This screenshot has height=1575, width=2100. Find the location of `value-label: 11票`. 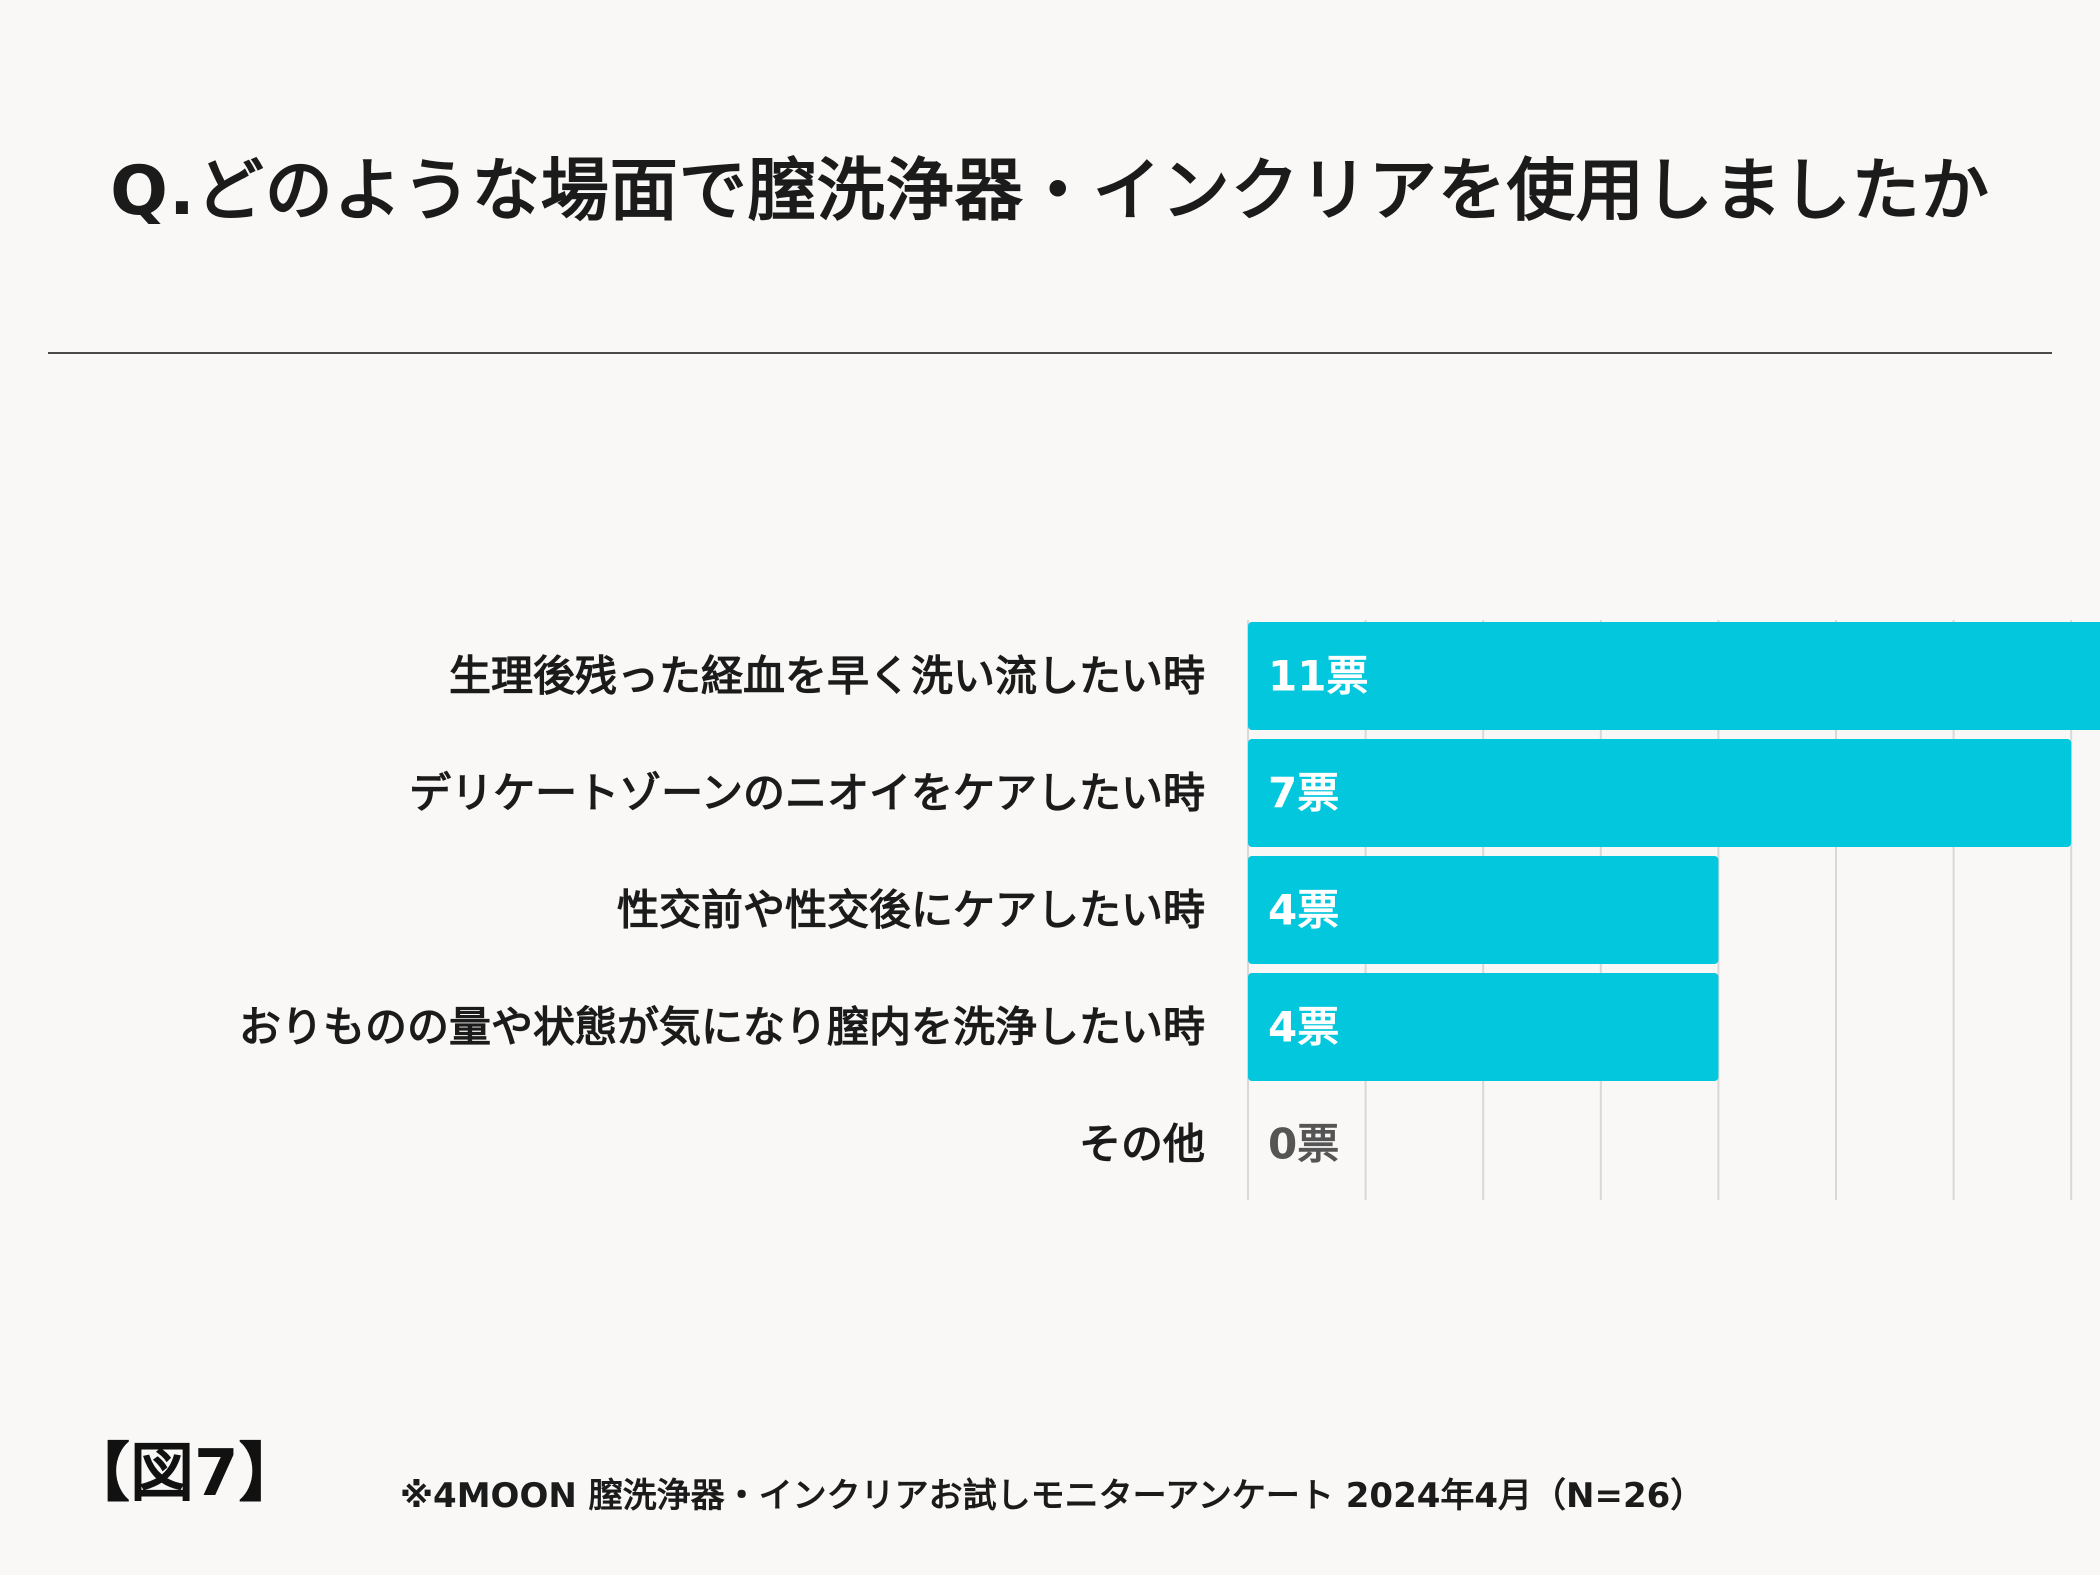

value-label: 11票 is located at coordinates (1318, 676).